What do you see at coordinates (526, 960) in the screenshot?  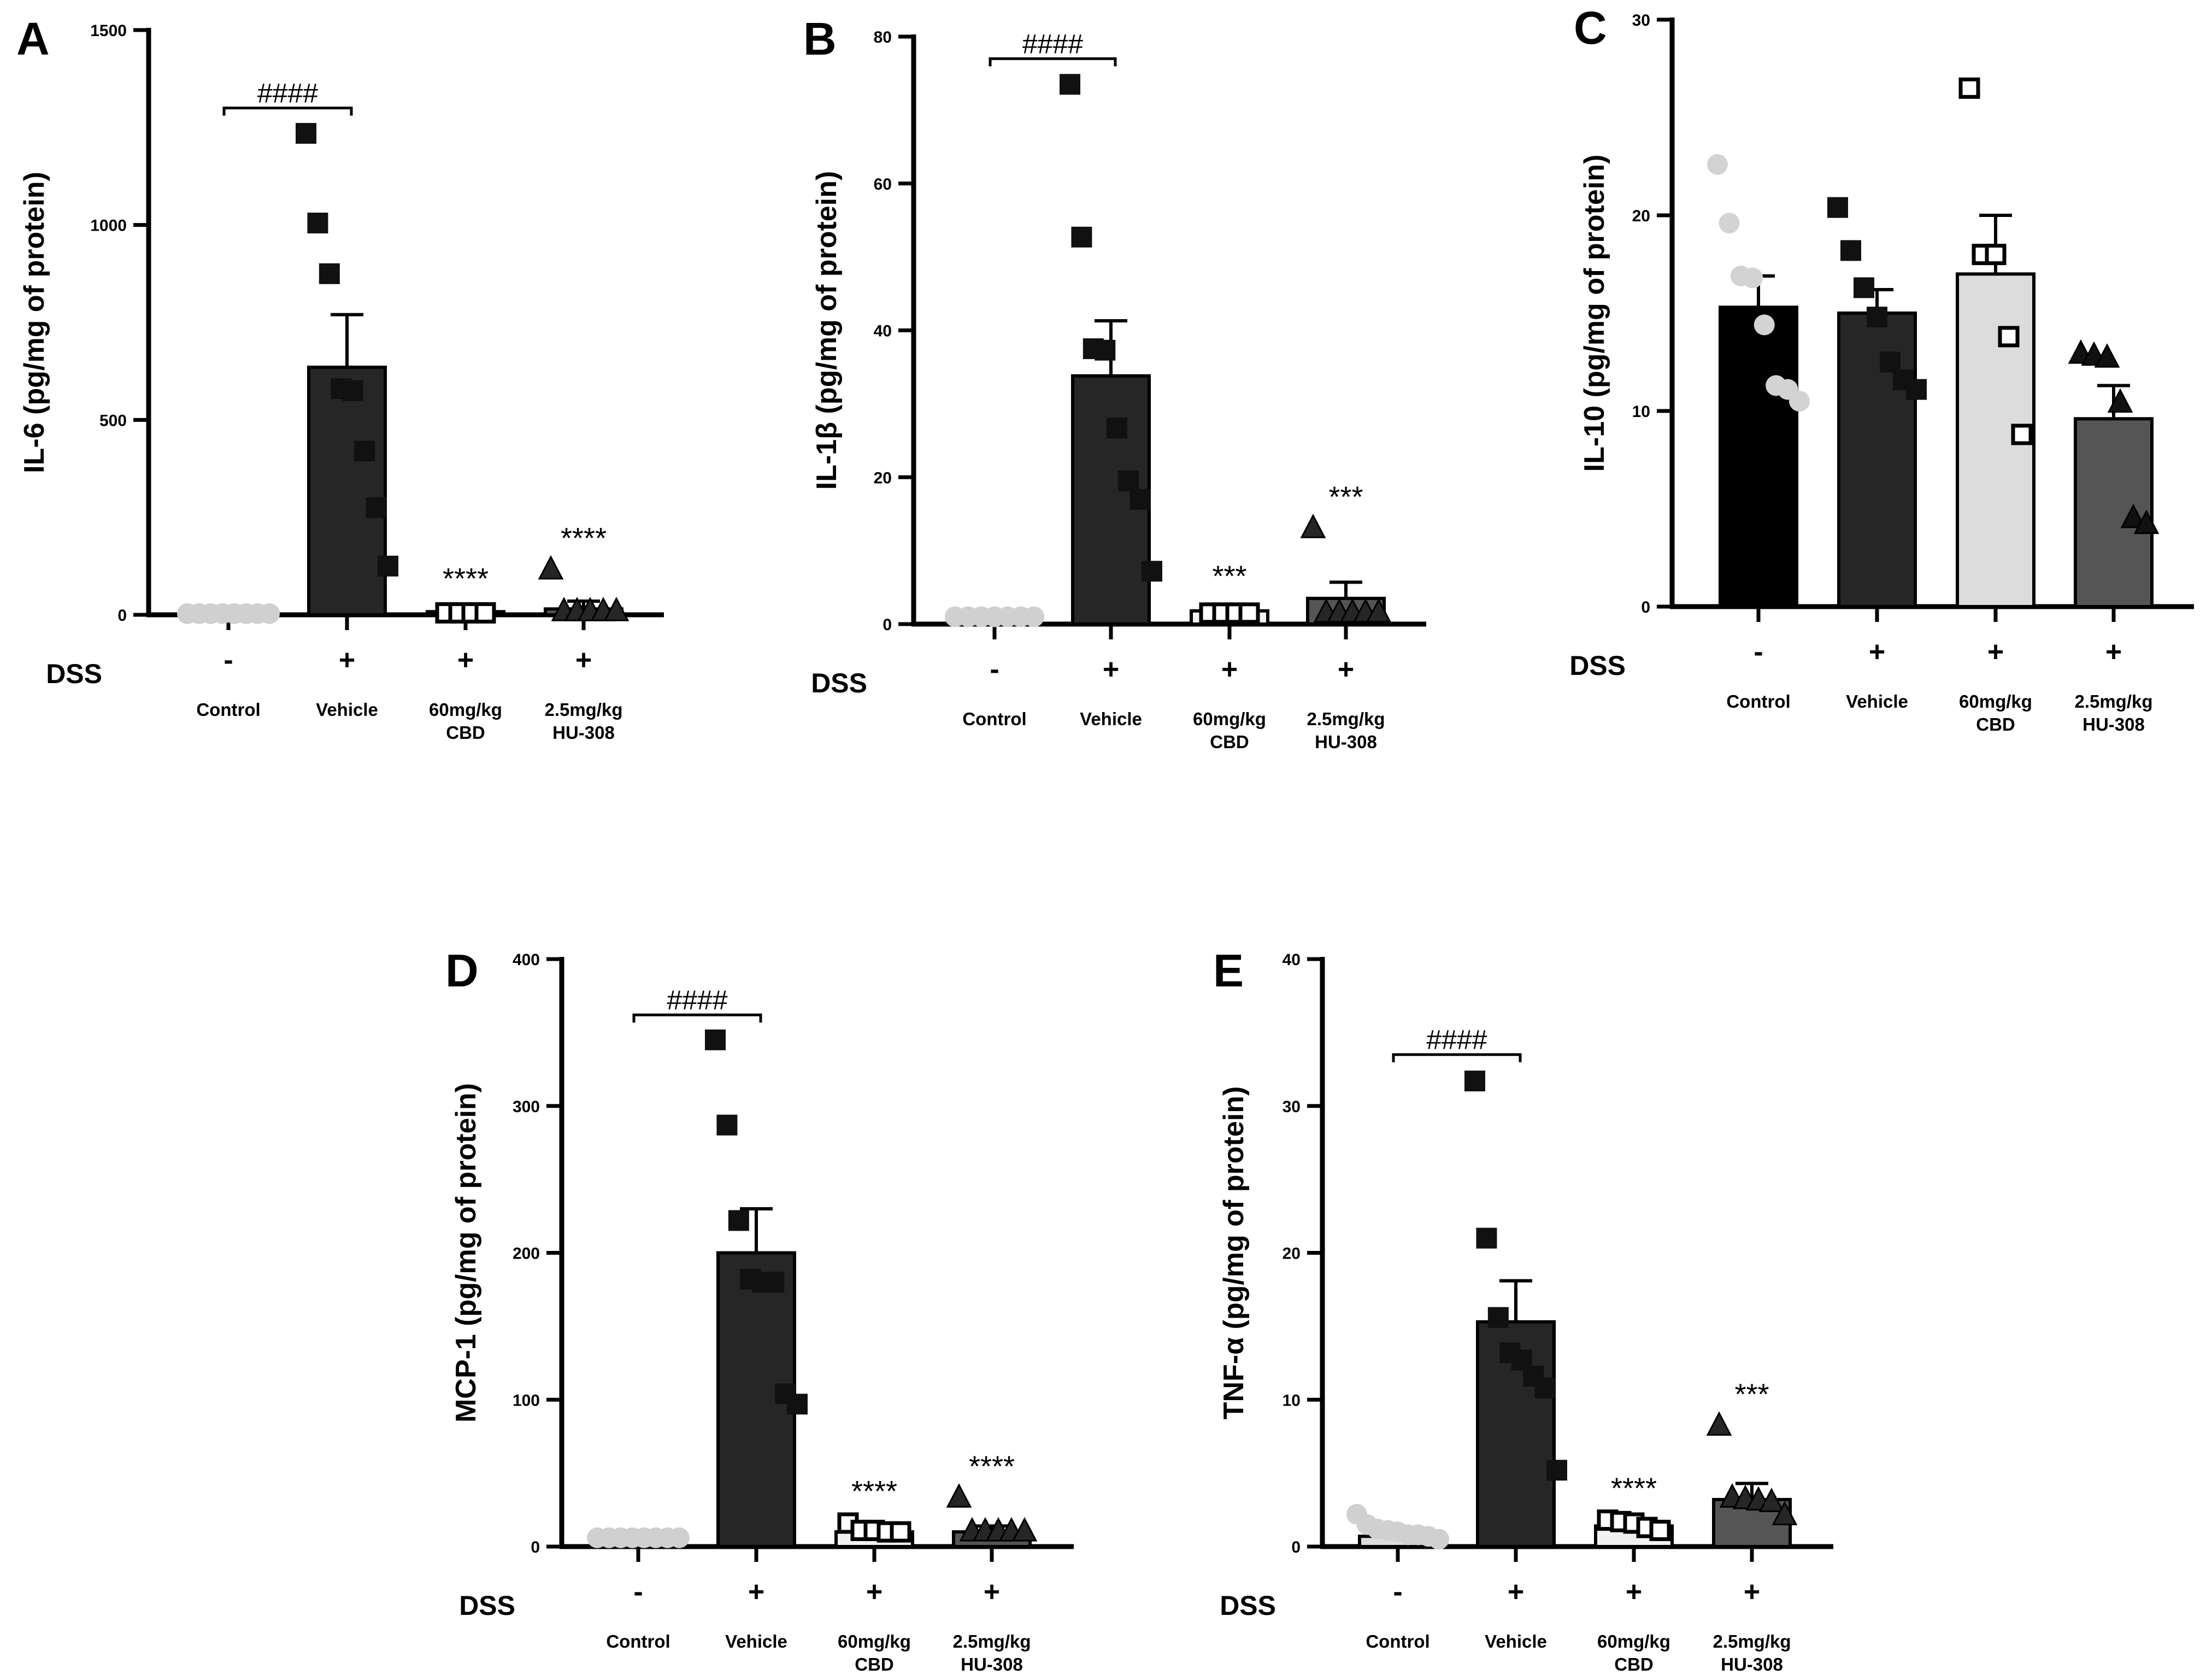 I see `y-tick-label: 400` at bounding box center [526, 960].